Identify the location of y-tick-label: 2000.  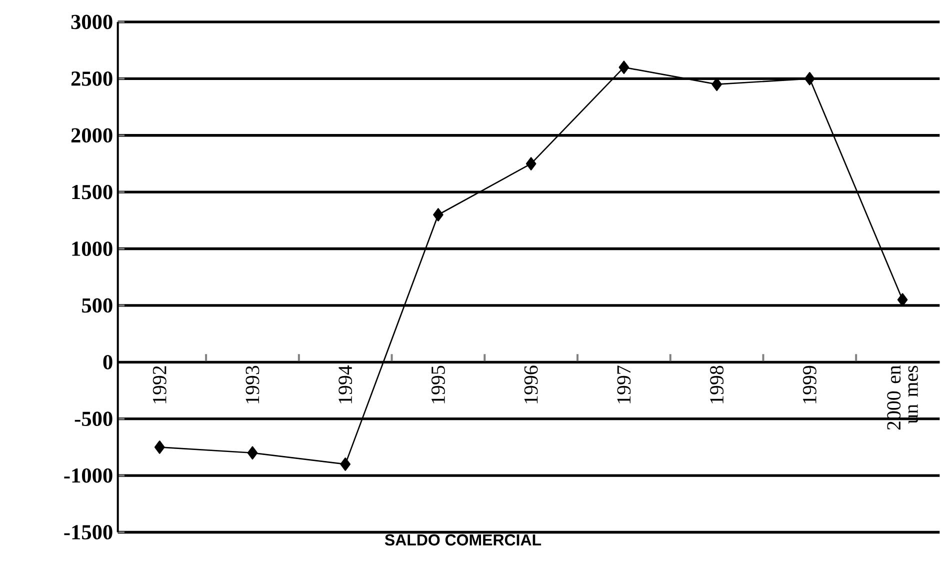
(91, 135).